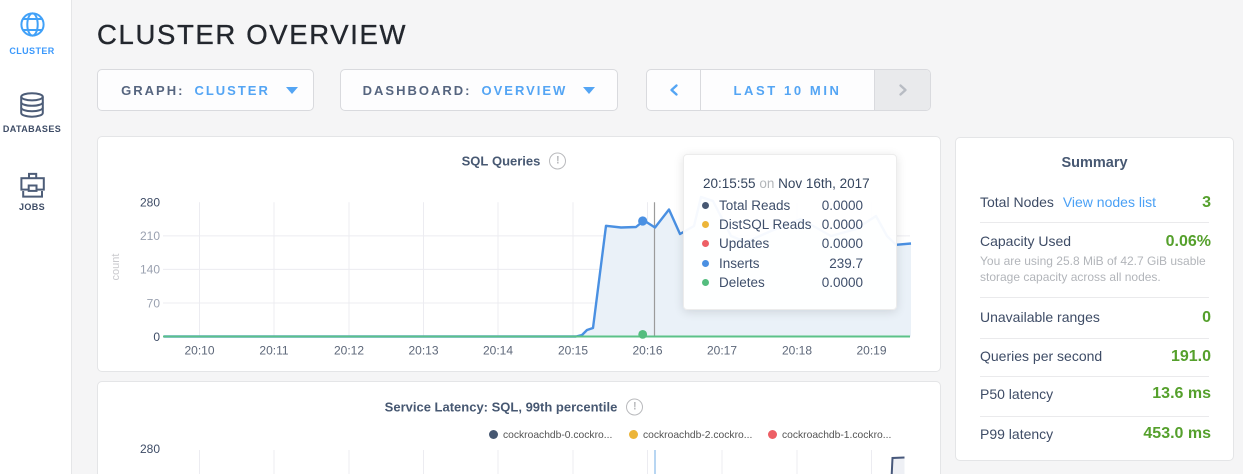 This screenshot has height=474, width=1243. I want to click on svg-text: 140, so click(150, 270).